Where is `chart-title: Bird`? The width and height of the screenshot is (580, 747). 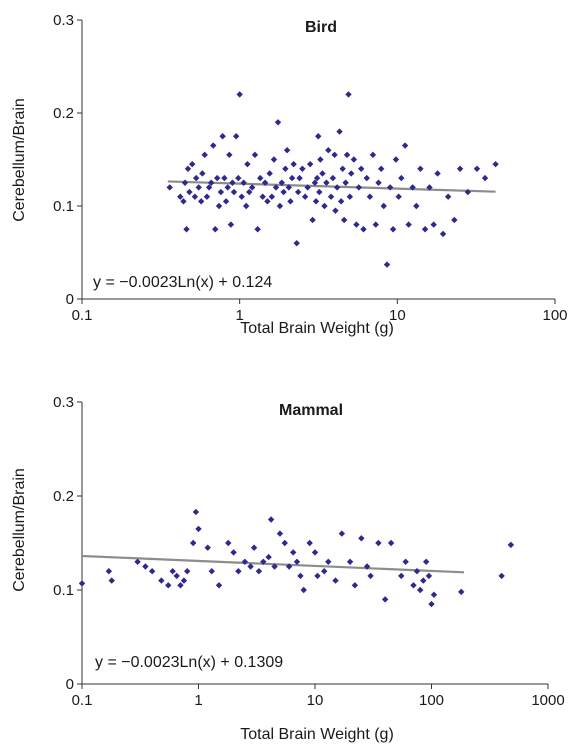 chart-title: Bird is located at coordinates (321, 27).